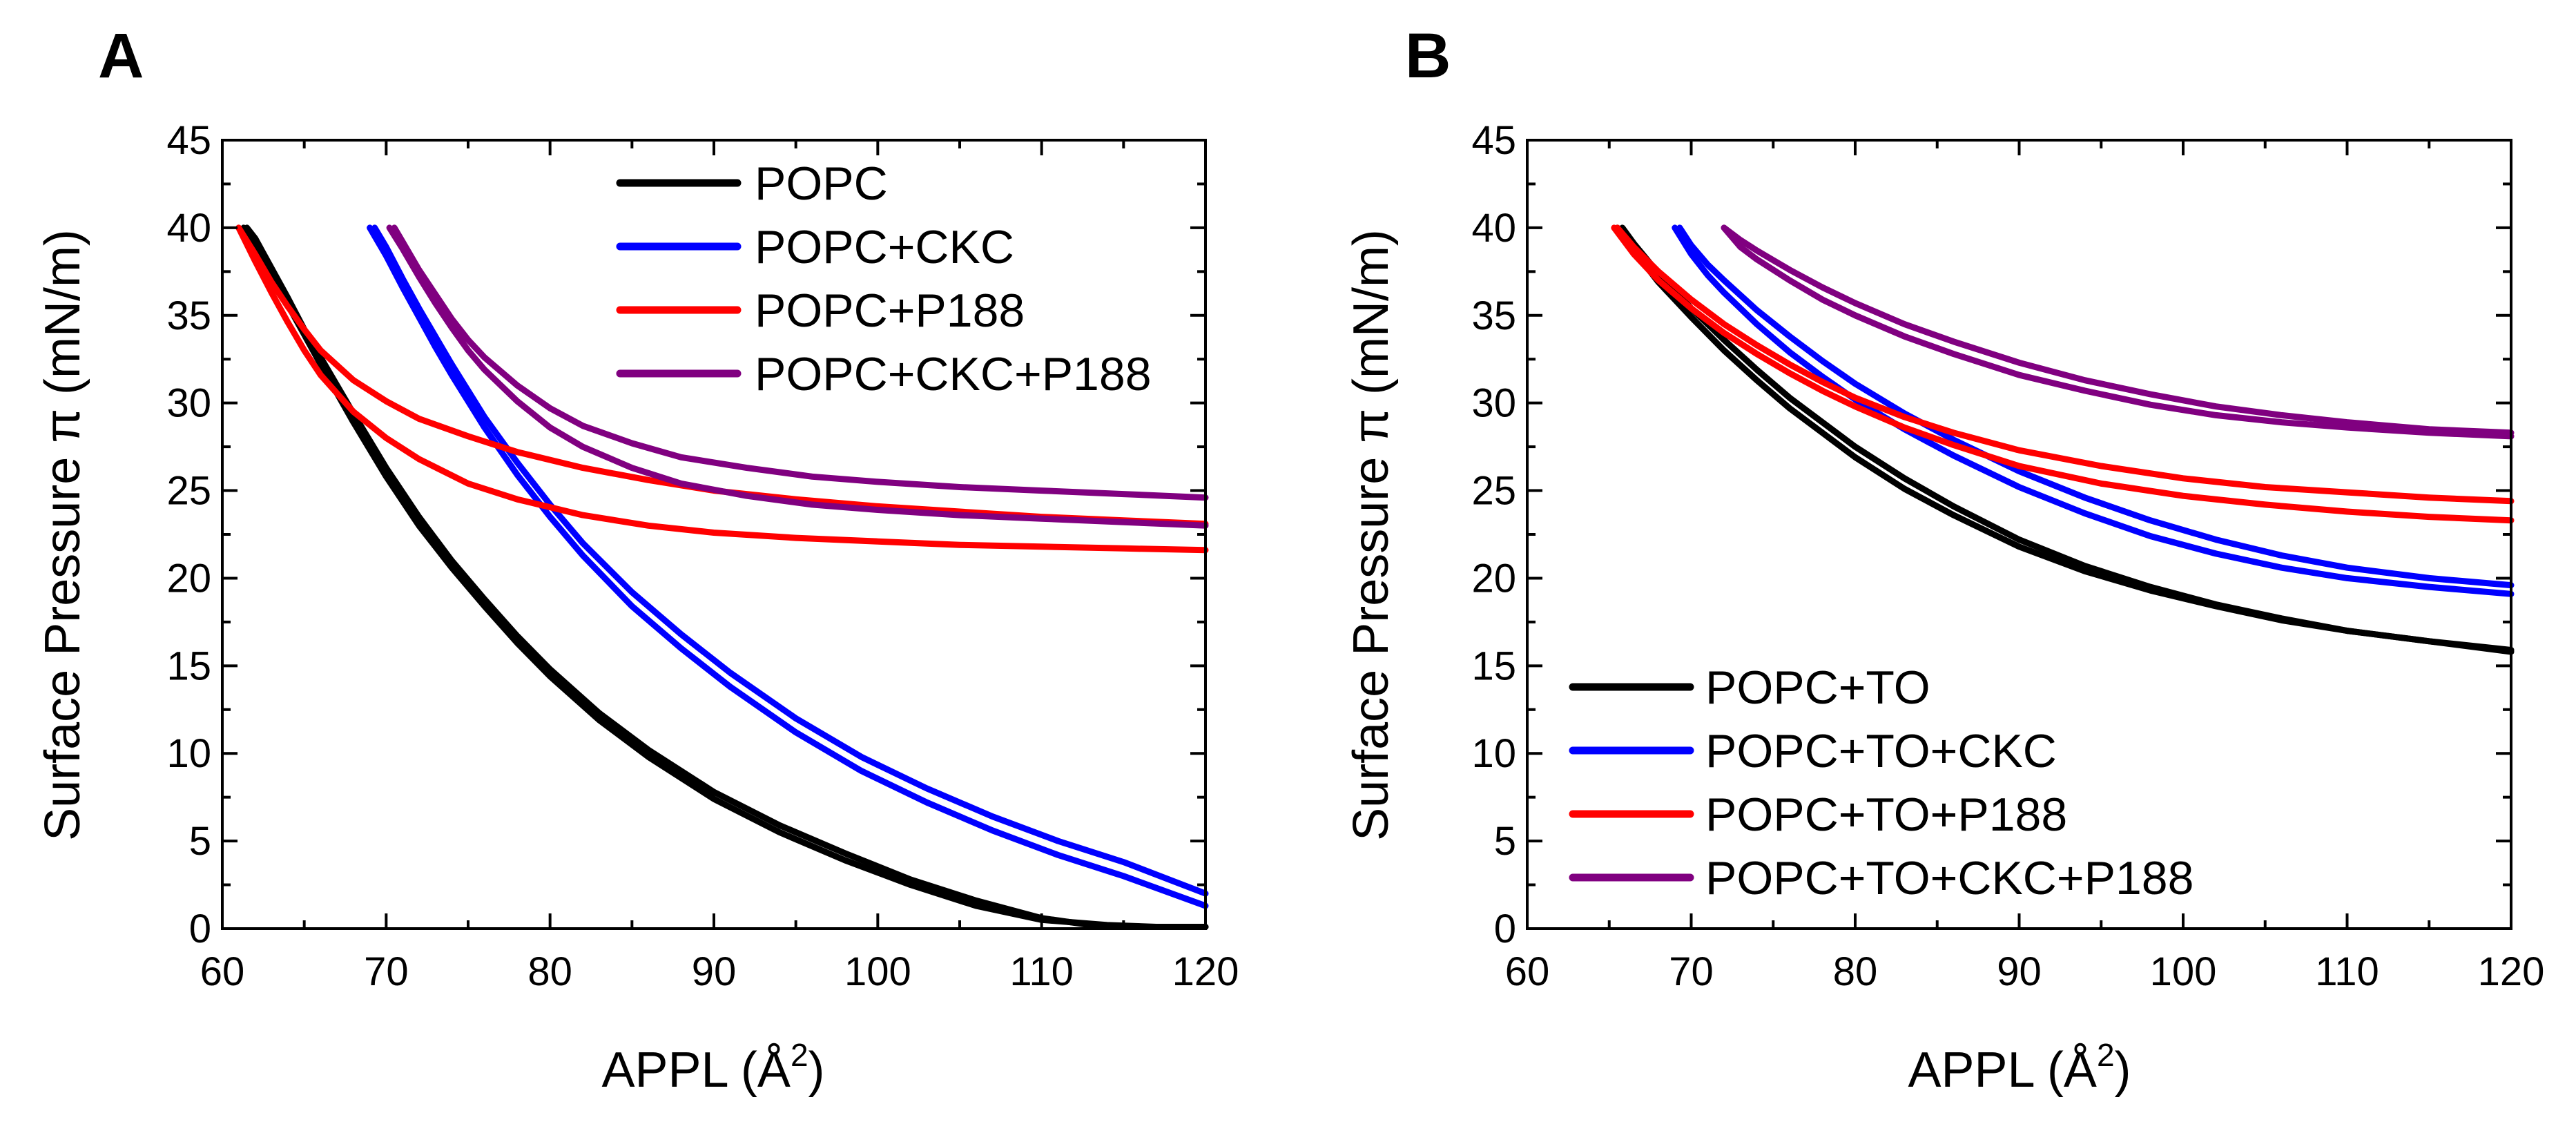 The image size is (2576, 1124). I want to click on legend-label: POPC+P188, so click(890, 310).